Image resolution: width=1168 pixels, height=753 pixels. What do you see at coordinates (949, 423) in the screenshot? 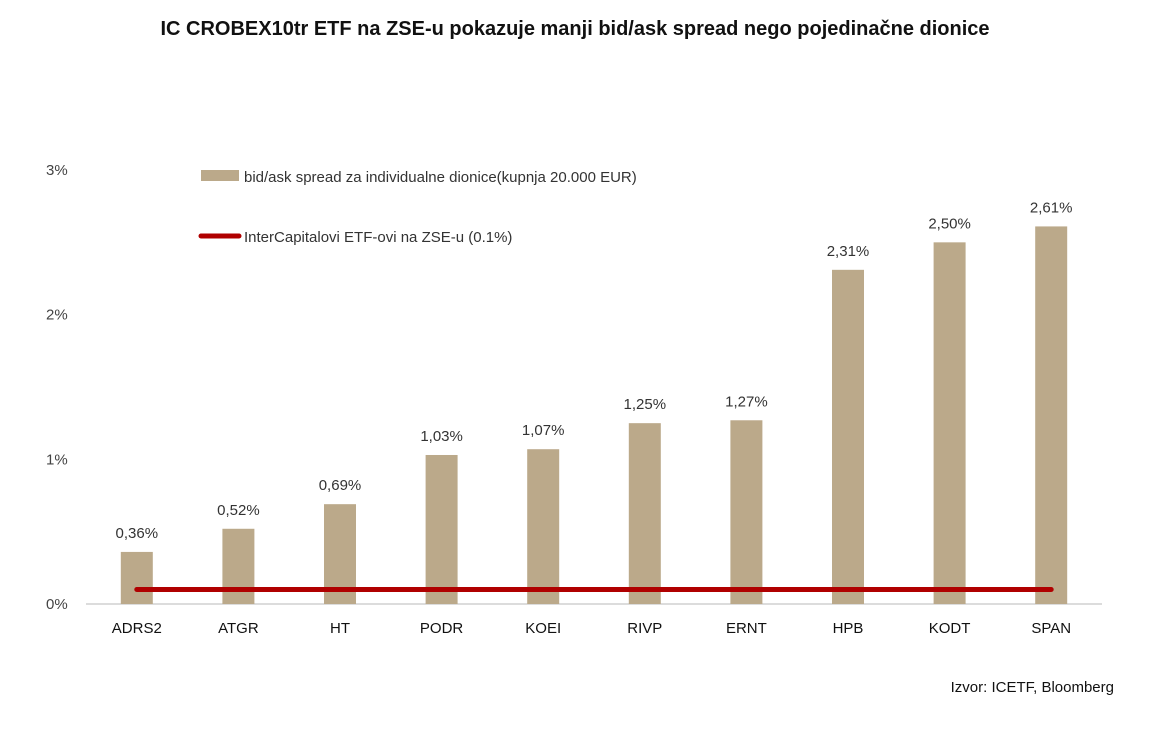
I see `bar-kodt` at bounding box center [949, 423].